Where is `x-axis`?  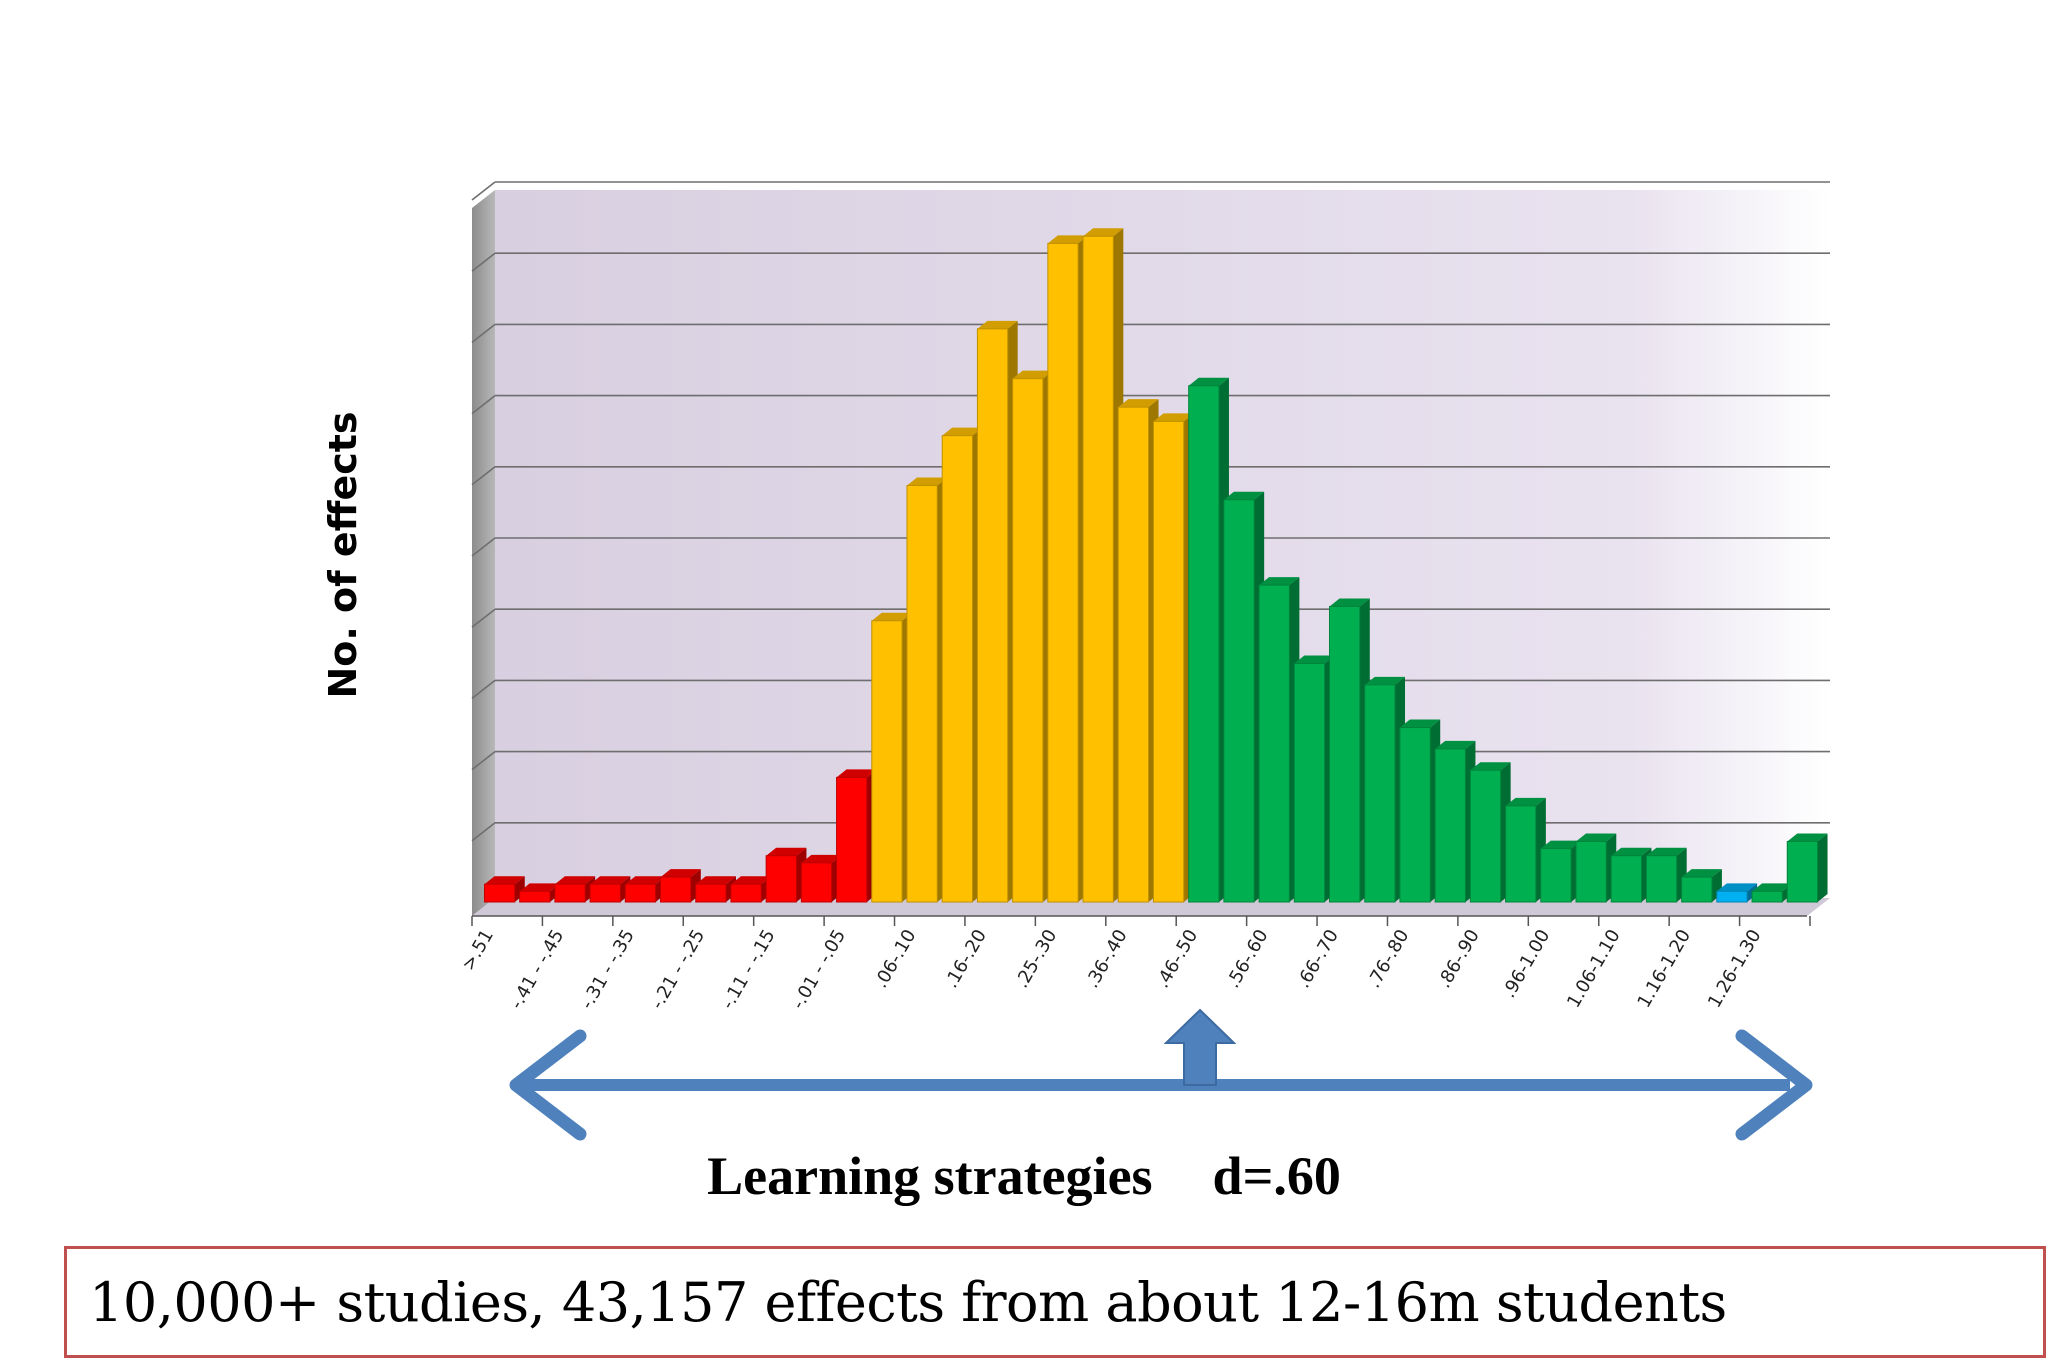 x-axis is located at coordinates (1141, 920).